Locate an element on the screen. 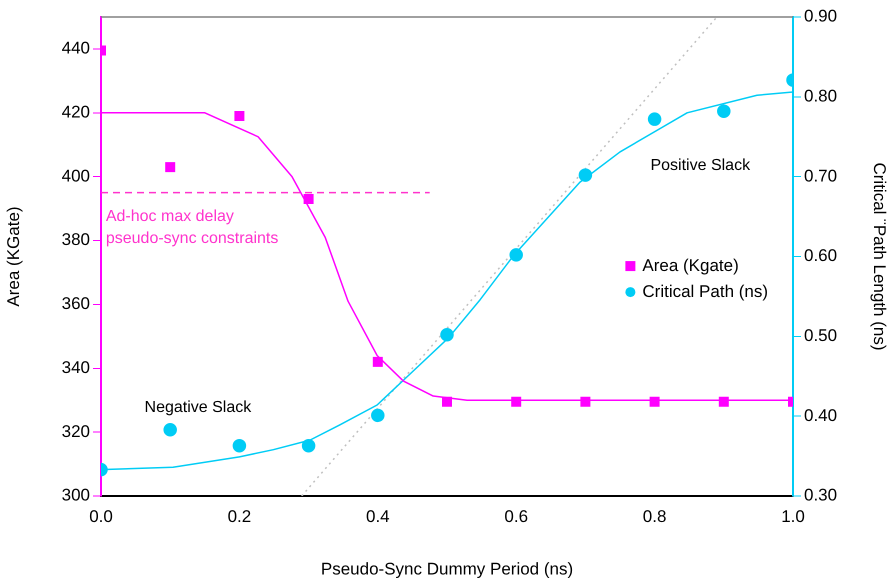 This screenshot has width=893, height=584. x-tick-label: 0.2 is located at coordinates (240, 516).